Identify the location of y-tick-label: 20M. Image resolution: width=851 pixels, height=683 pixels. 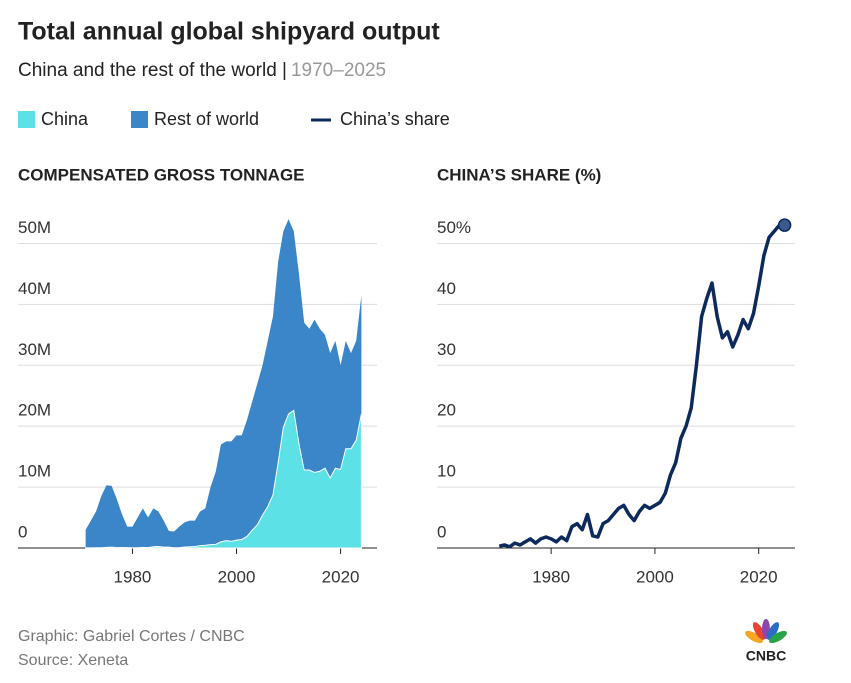
(34, 410).